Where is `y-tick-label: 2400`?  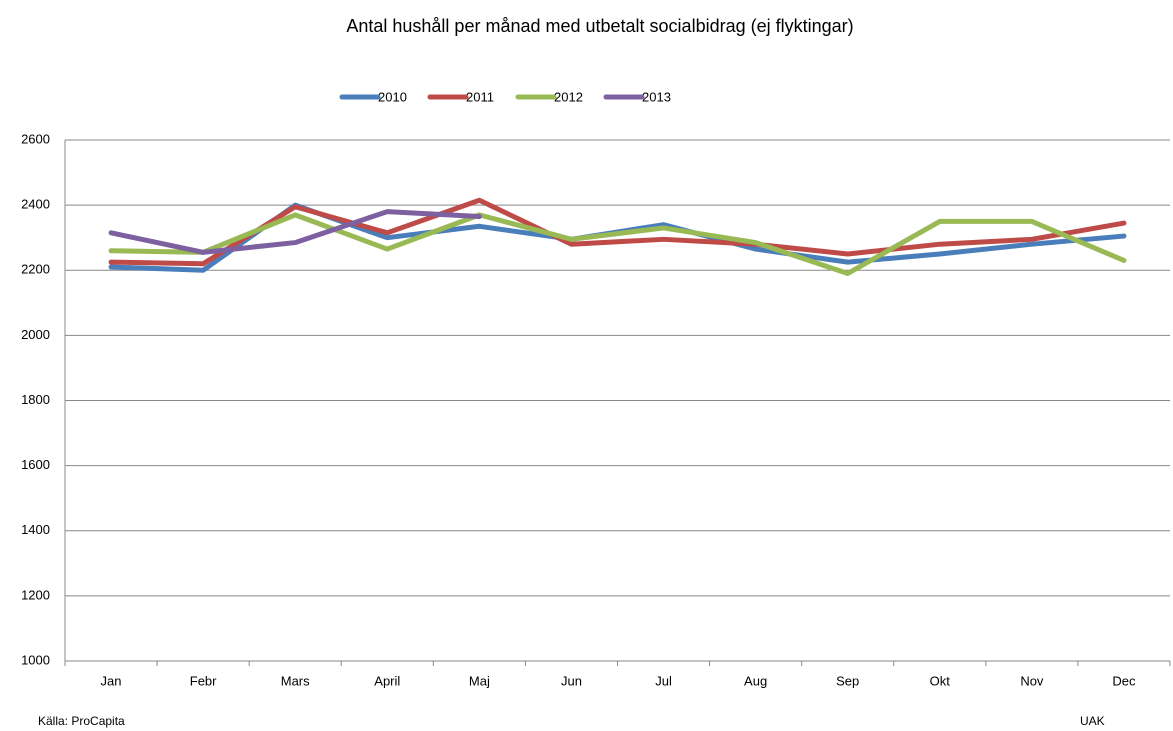
y-tick-label: 2400 is located at coordinates (35, 204).